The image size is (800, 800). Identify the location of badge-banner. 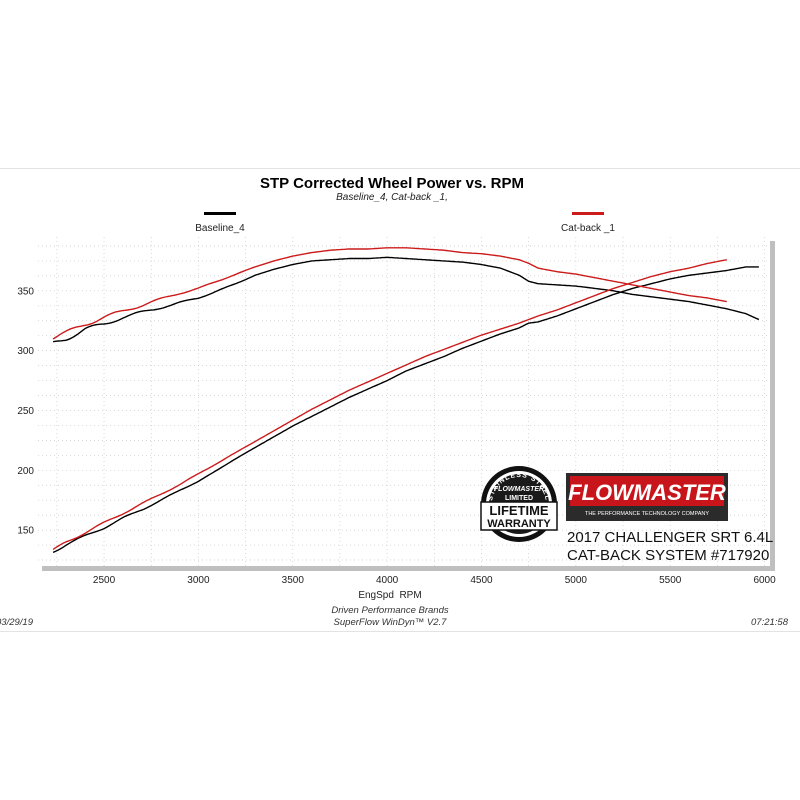
(519, 516).